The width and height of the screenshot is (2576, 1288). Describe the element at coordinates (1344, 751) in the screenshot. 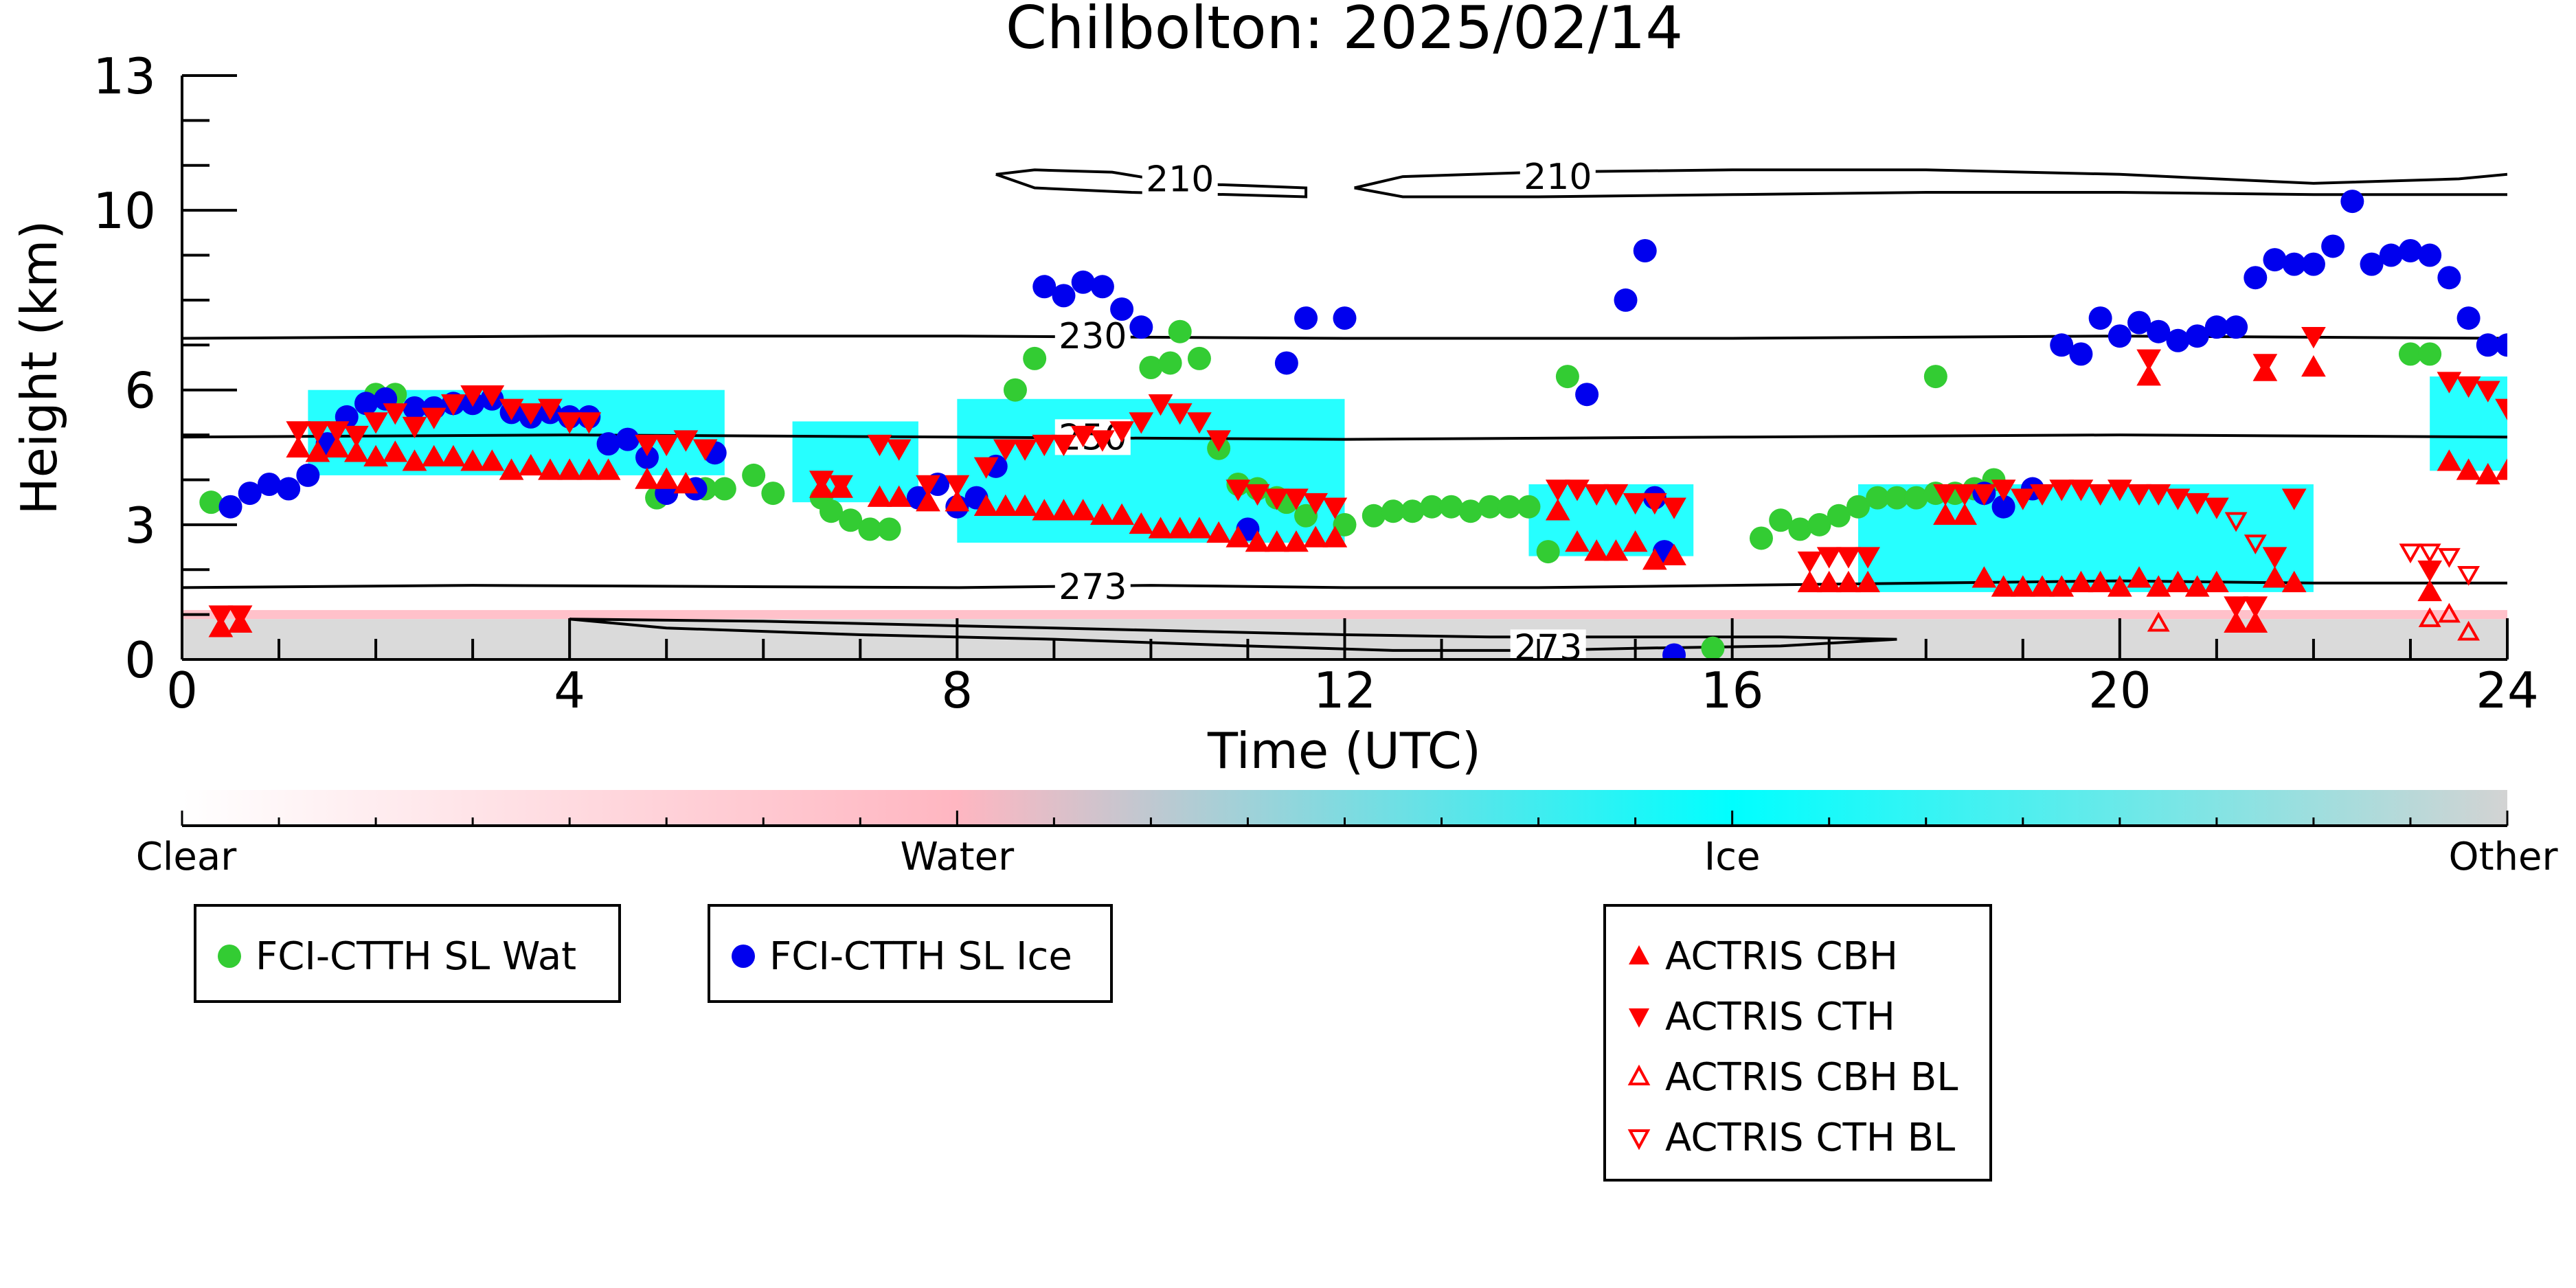

I see `x-axis-label: Time (UTC)` at that location.